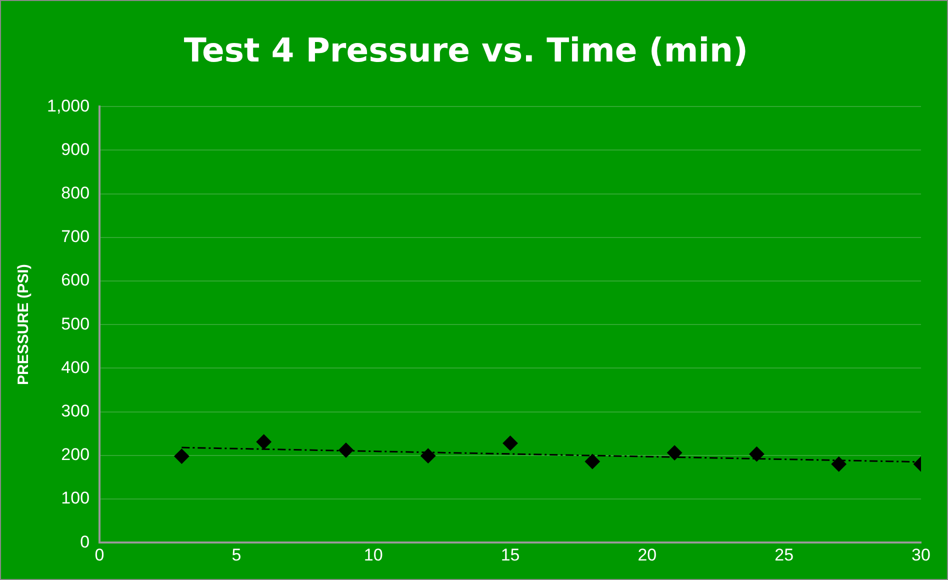 Image resolution: width=948 pixels, height=580 pixels. I want to click on y-tick-label: 300, so click(75, 410).